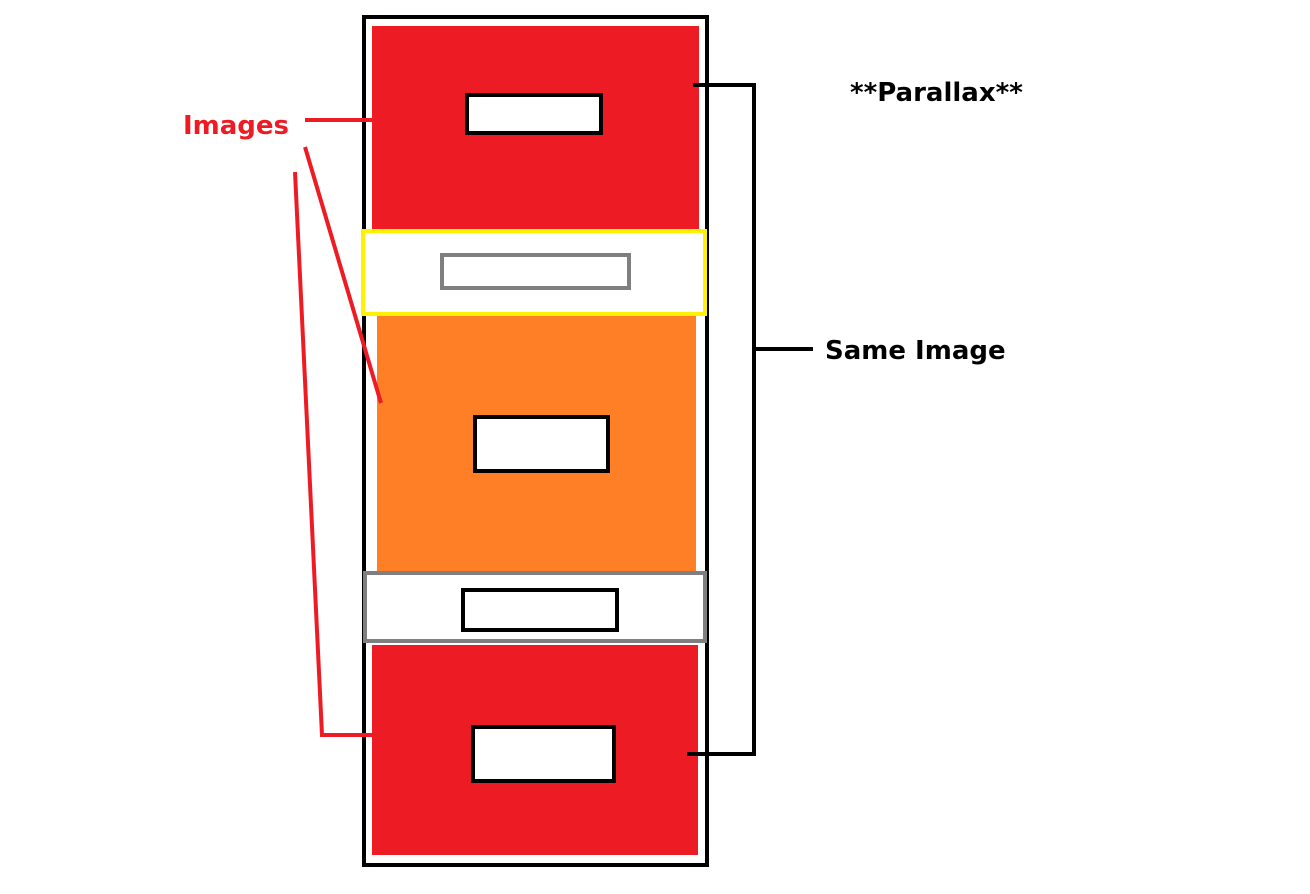 The image size is (1310, 894). I want to click on images-pointer-bottom, so click(333, 454).